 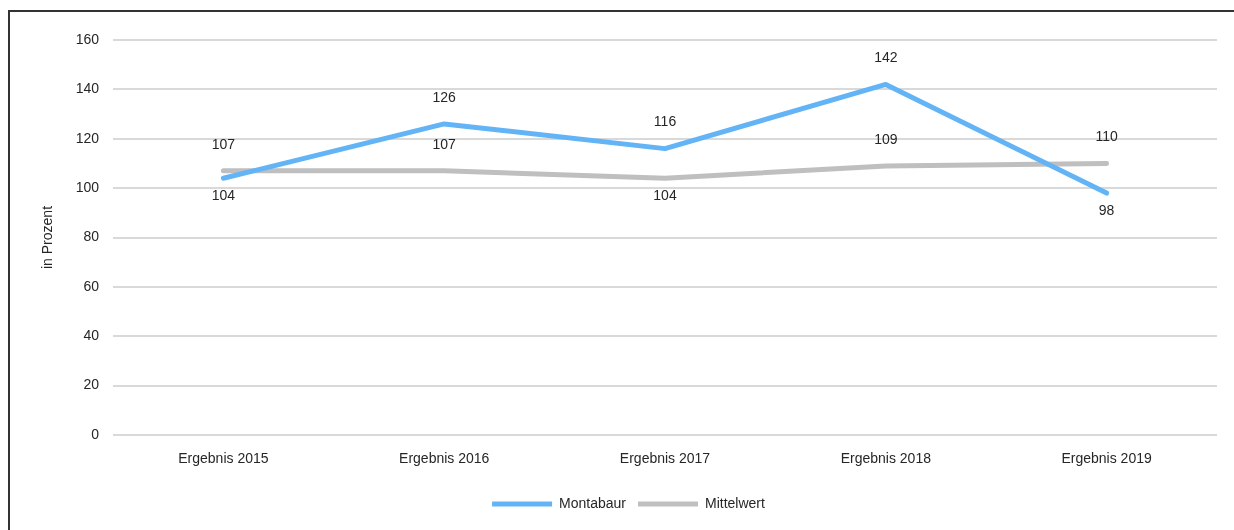 What do you see at coordinates (886, 458) in the screenshot?
I see `x-tick-label: Ergebnis 2018` at bounding box center [886, 458].